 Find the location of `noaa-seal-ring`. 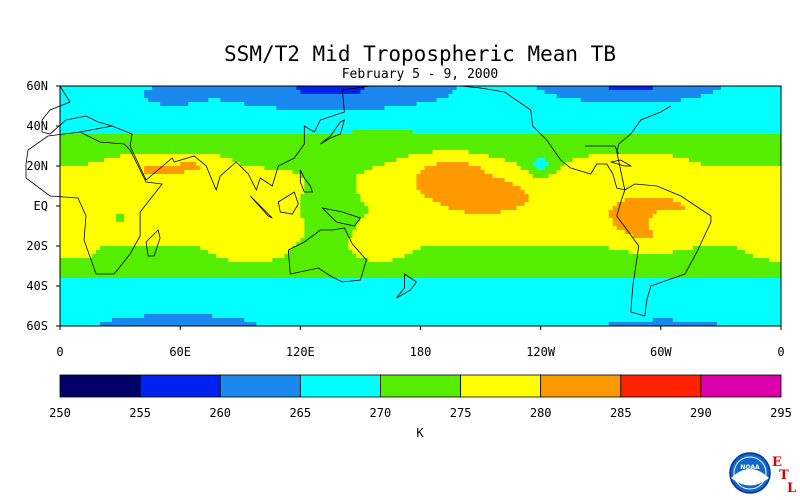

noaa-seal-ring is located at coordinates (750, 473).